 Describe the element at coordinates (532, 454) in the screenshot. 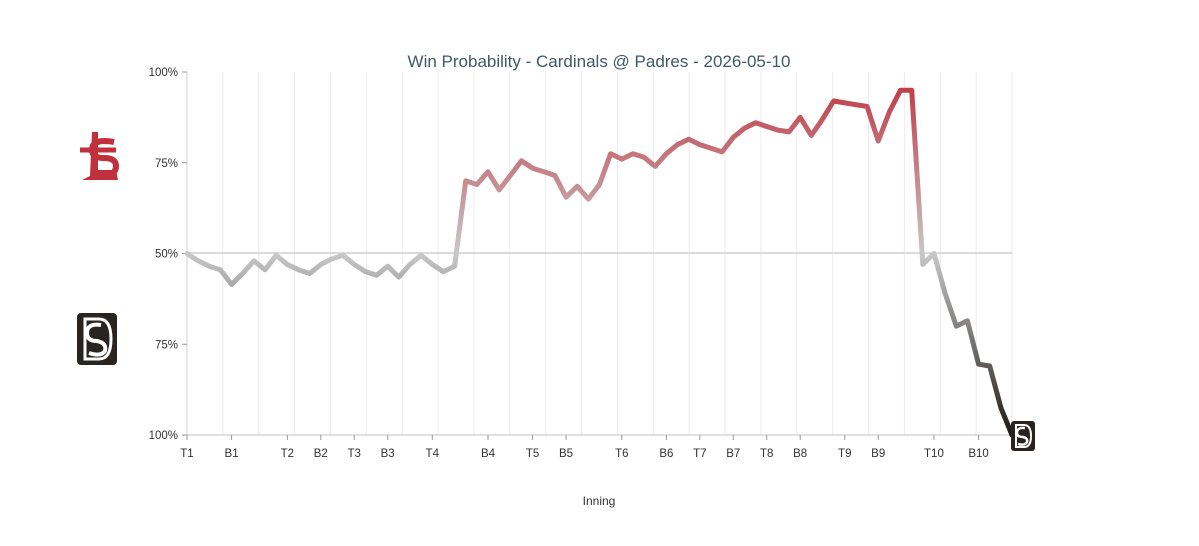

I see `x-tick-label: T5` at that location.